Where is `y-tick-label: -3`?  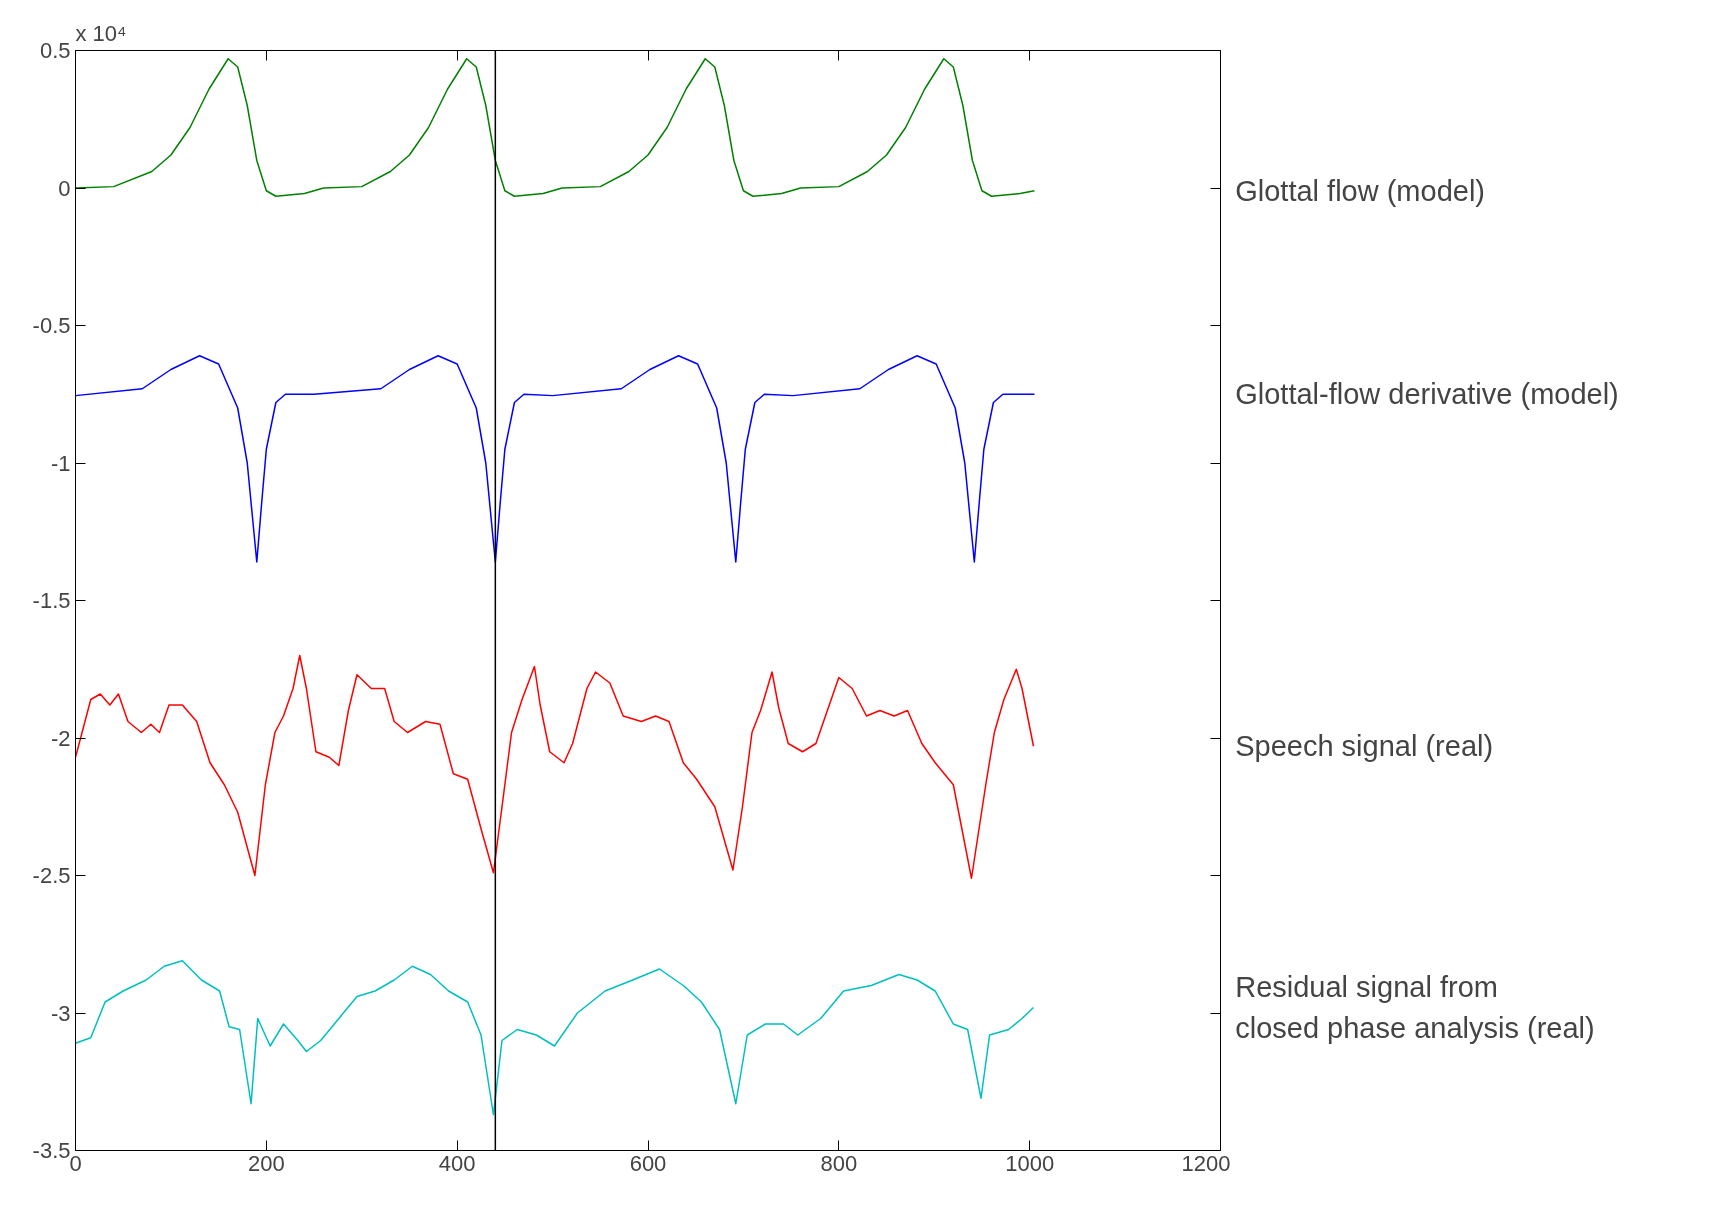
y-tick-label: -3 is located at coordinates (60, 1013).